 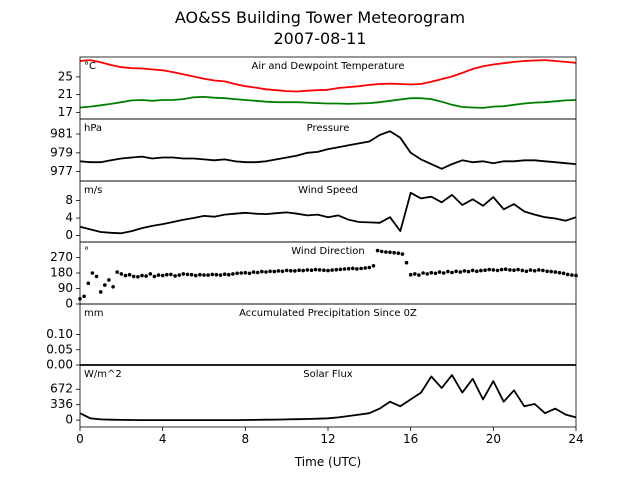 What do you see at coordinates (59, 365) in the screenshot?
I see `y-tick-label: 0.00` at bounding box center [59, 365].